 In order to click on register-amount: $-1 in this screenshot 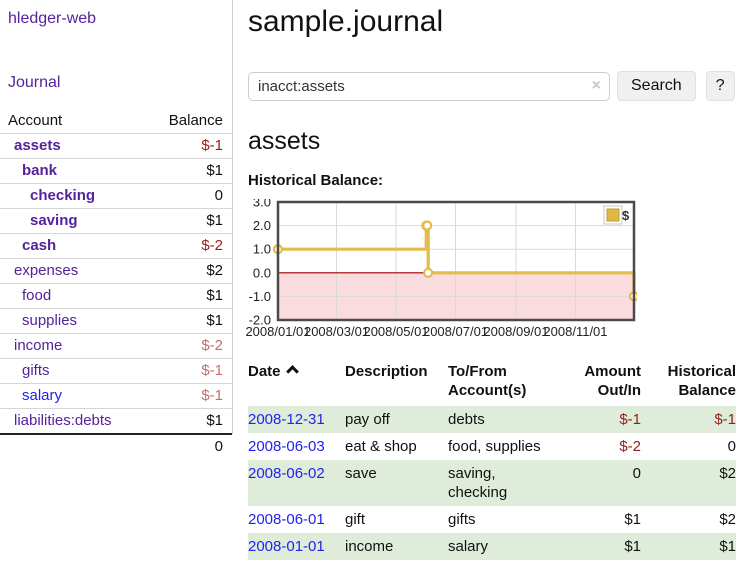, I will do `click(630, 419)`.